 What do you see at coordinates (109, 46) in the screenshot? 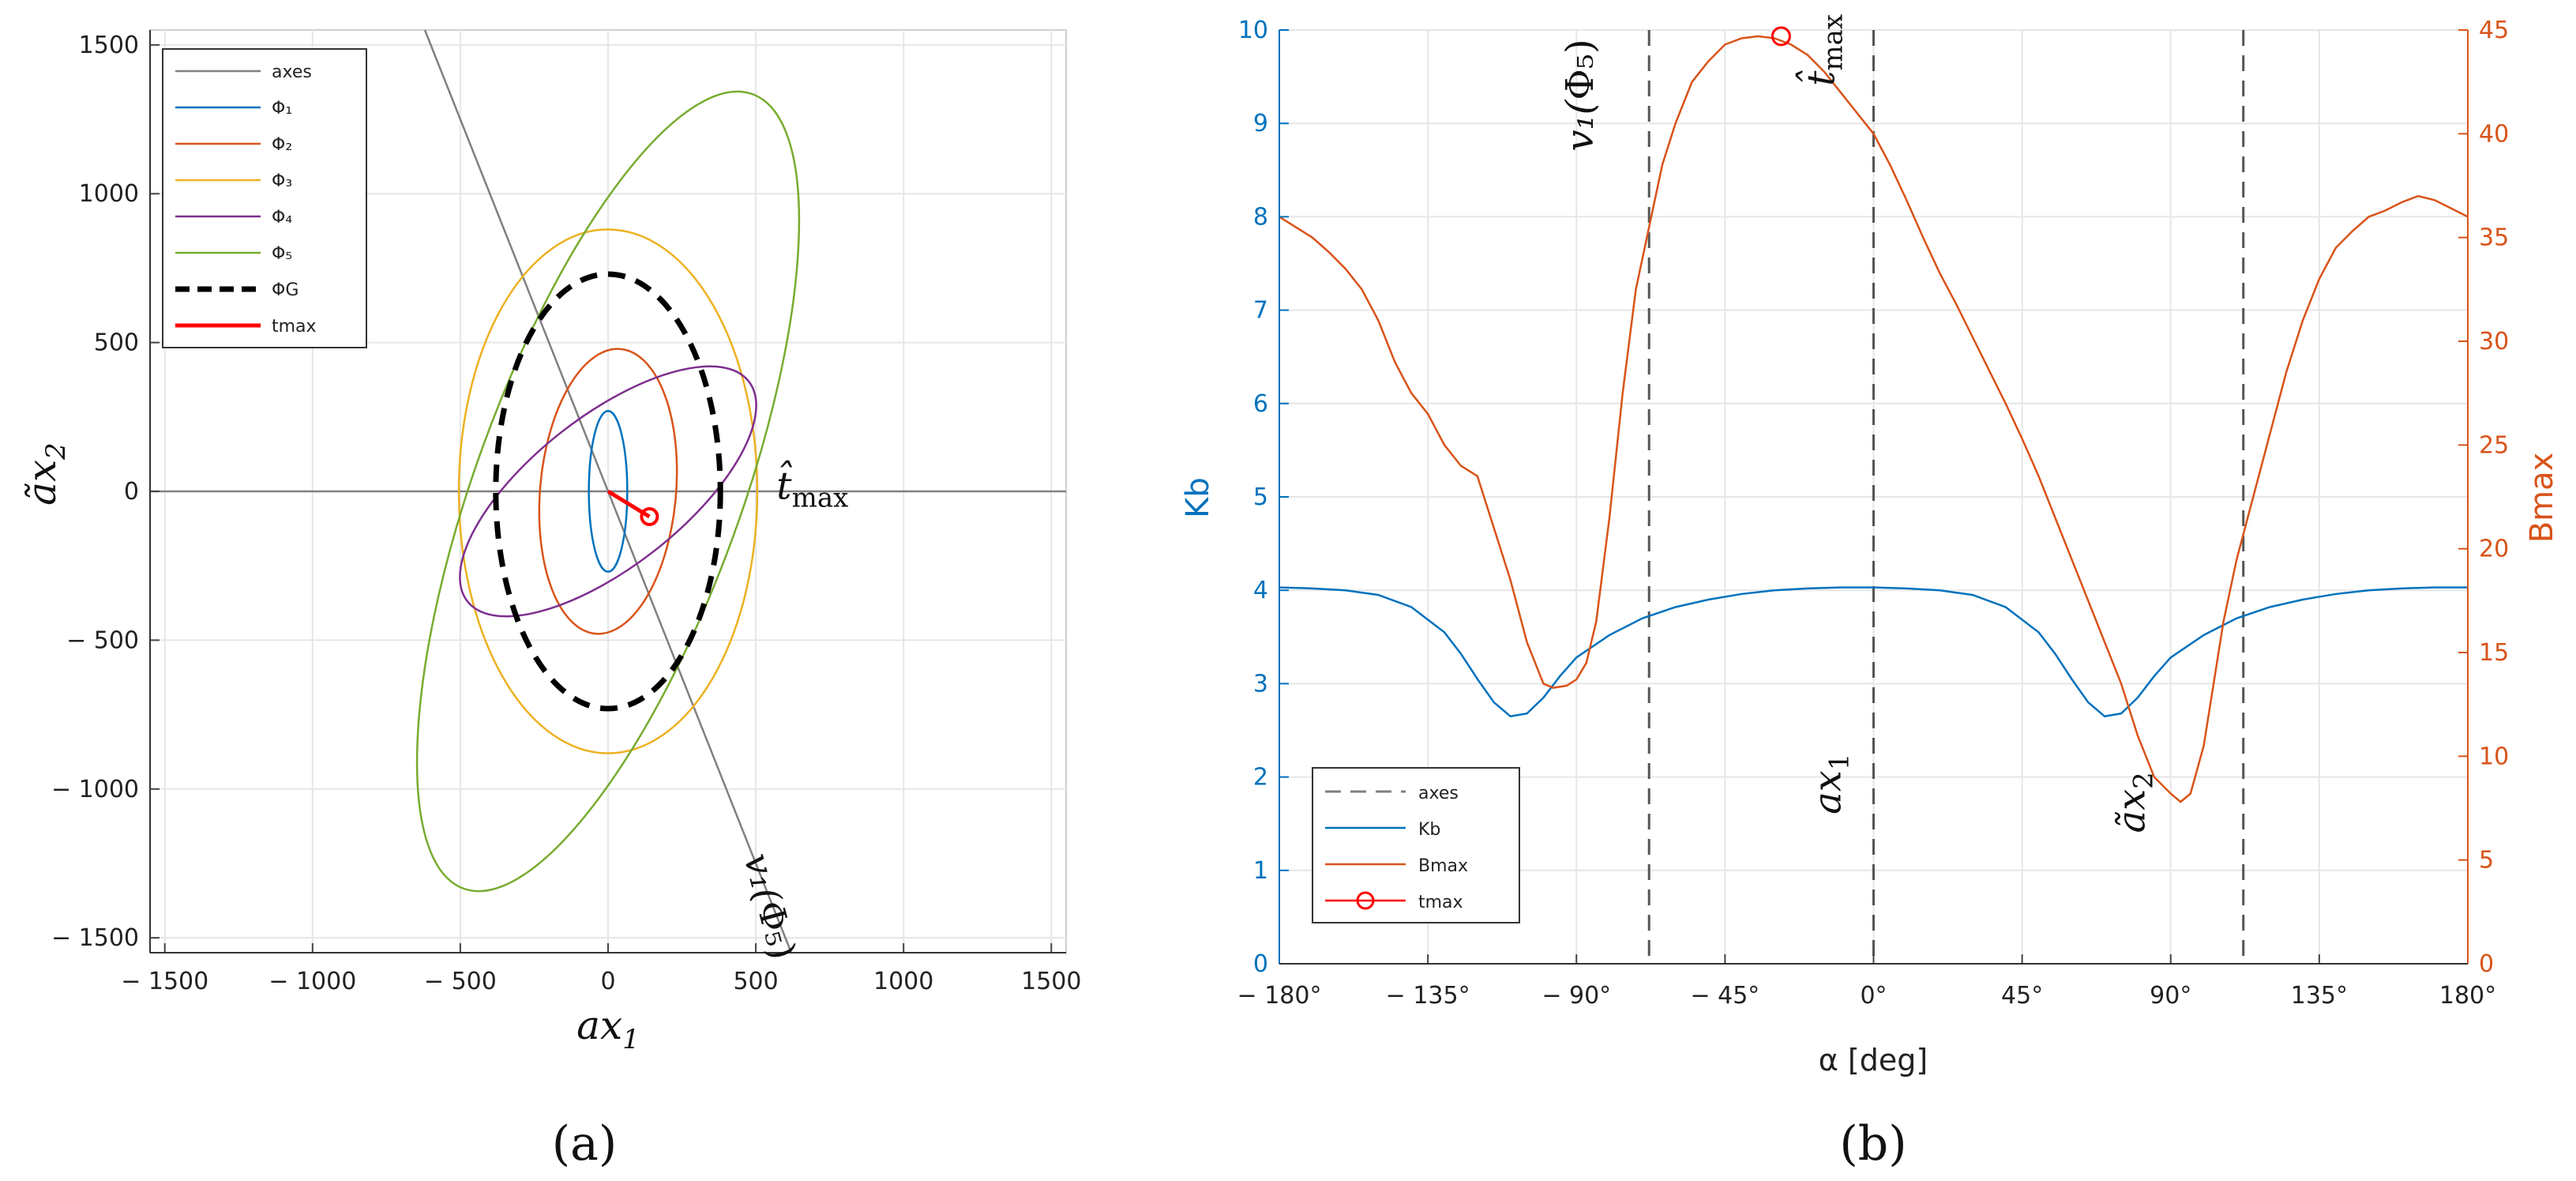
I see `tick-label-y-a: 1500` at bounding box center [109, 46].